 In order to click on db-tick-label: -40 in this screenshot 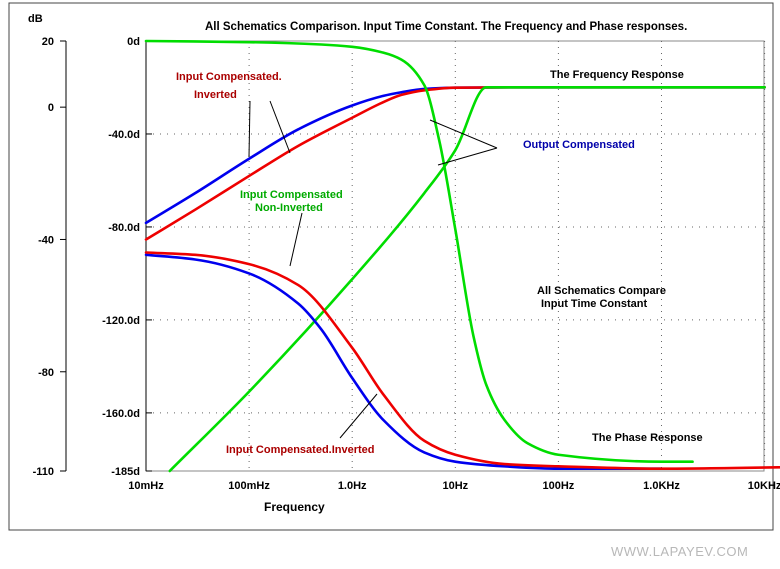, I will do `click(46, 240)`.